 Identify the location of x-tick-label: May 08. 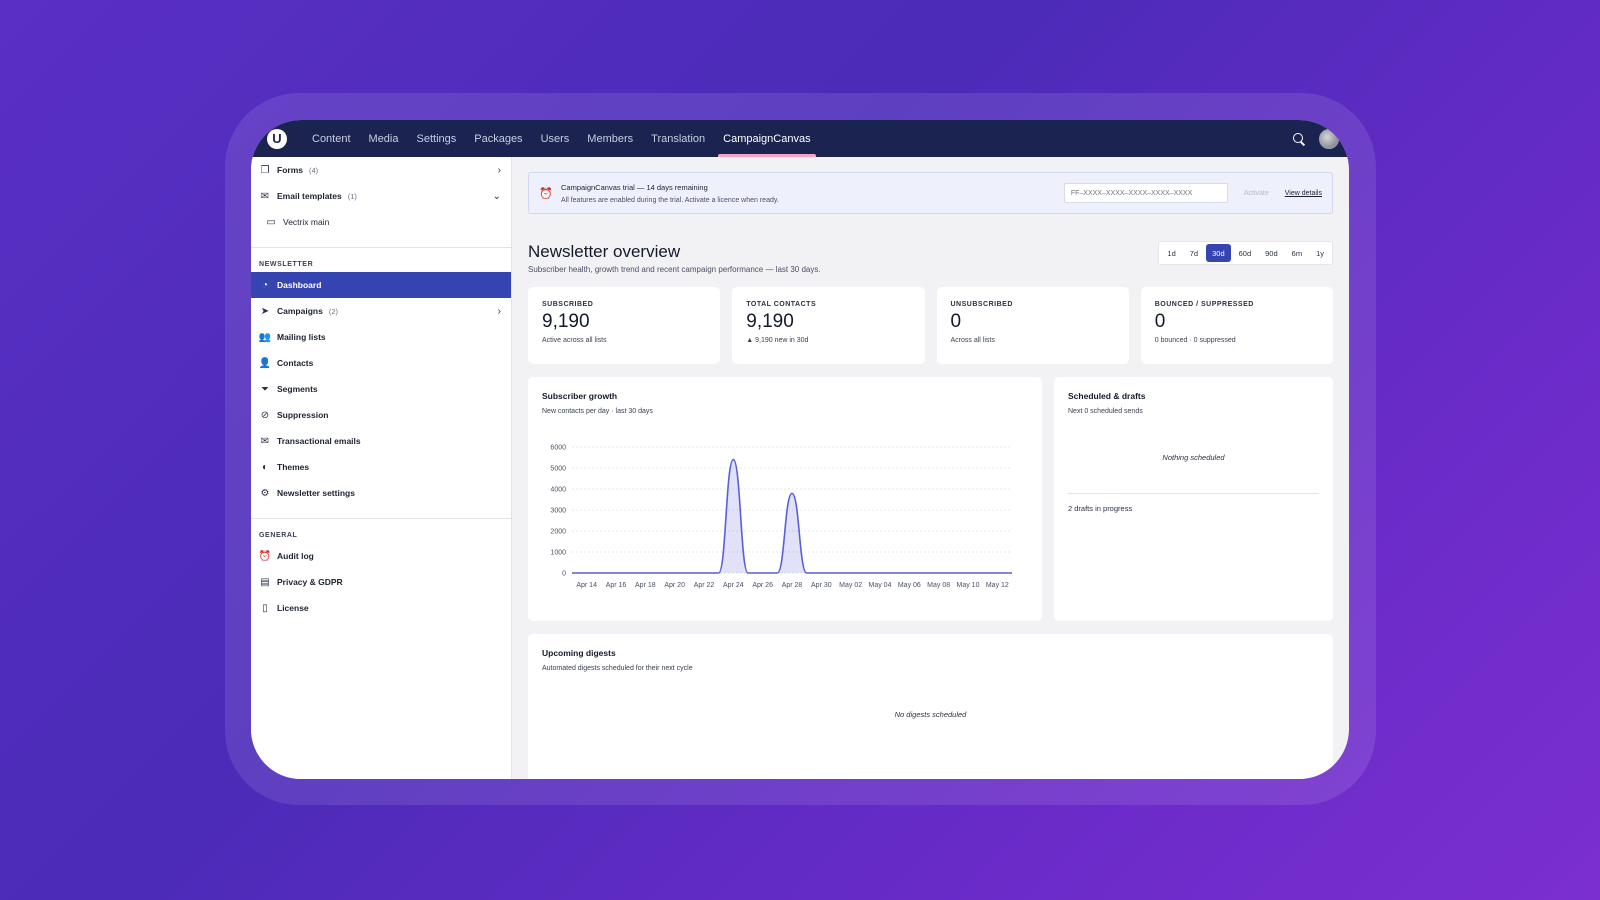
(938, 585).